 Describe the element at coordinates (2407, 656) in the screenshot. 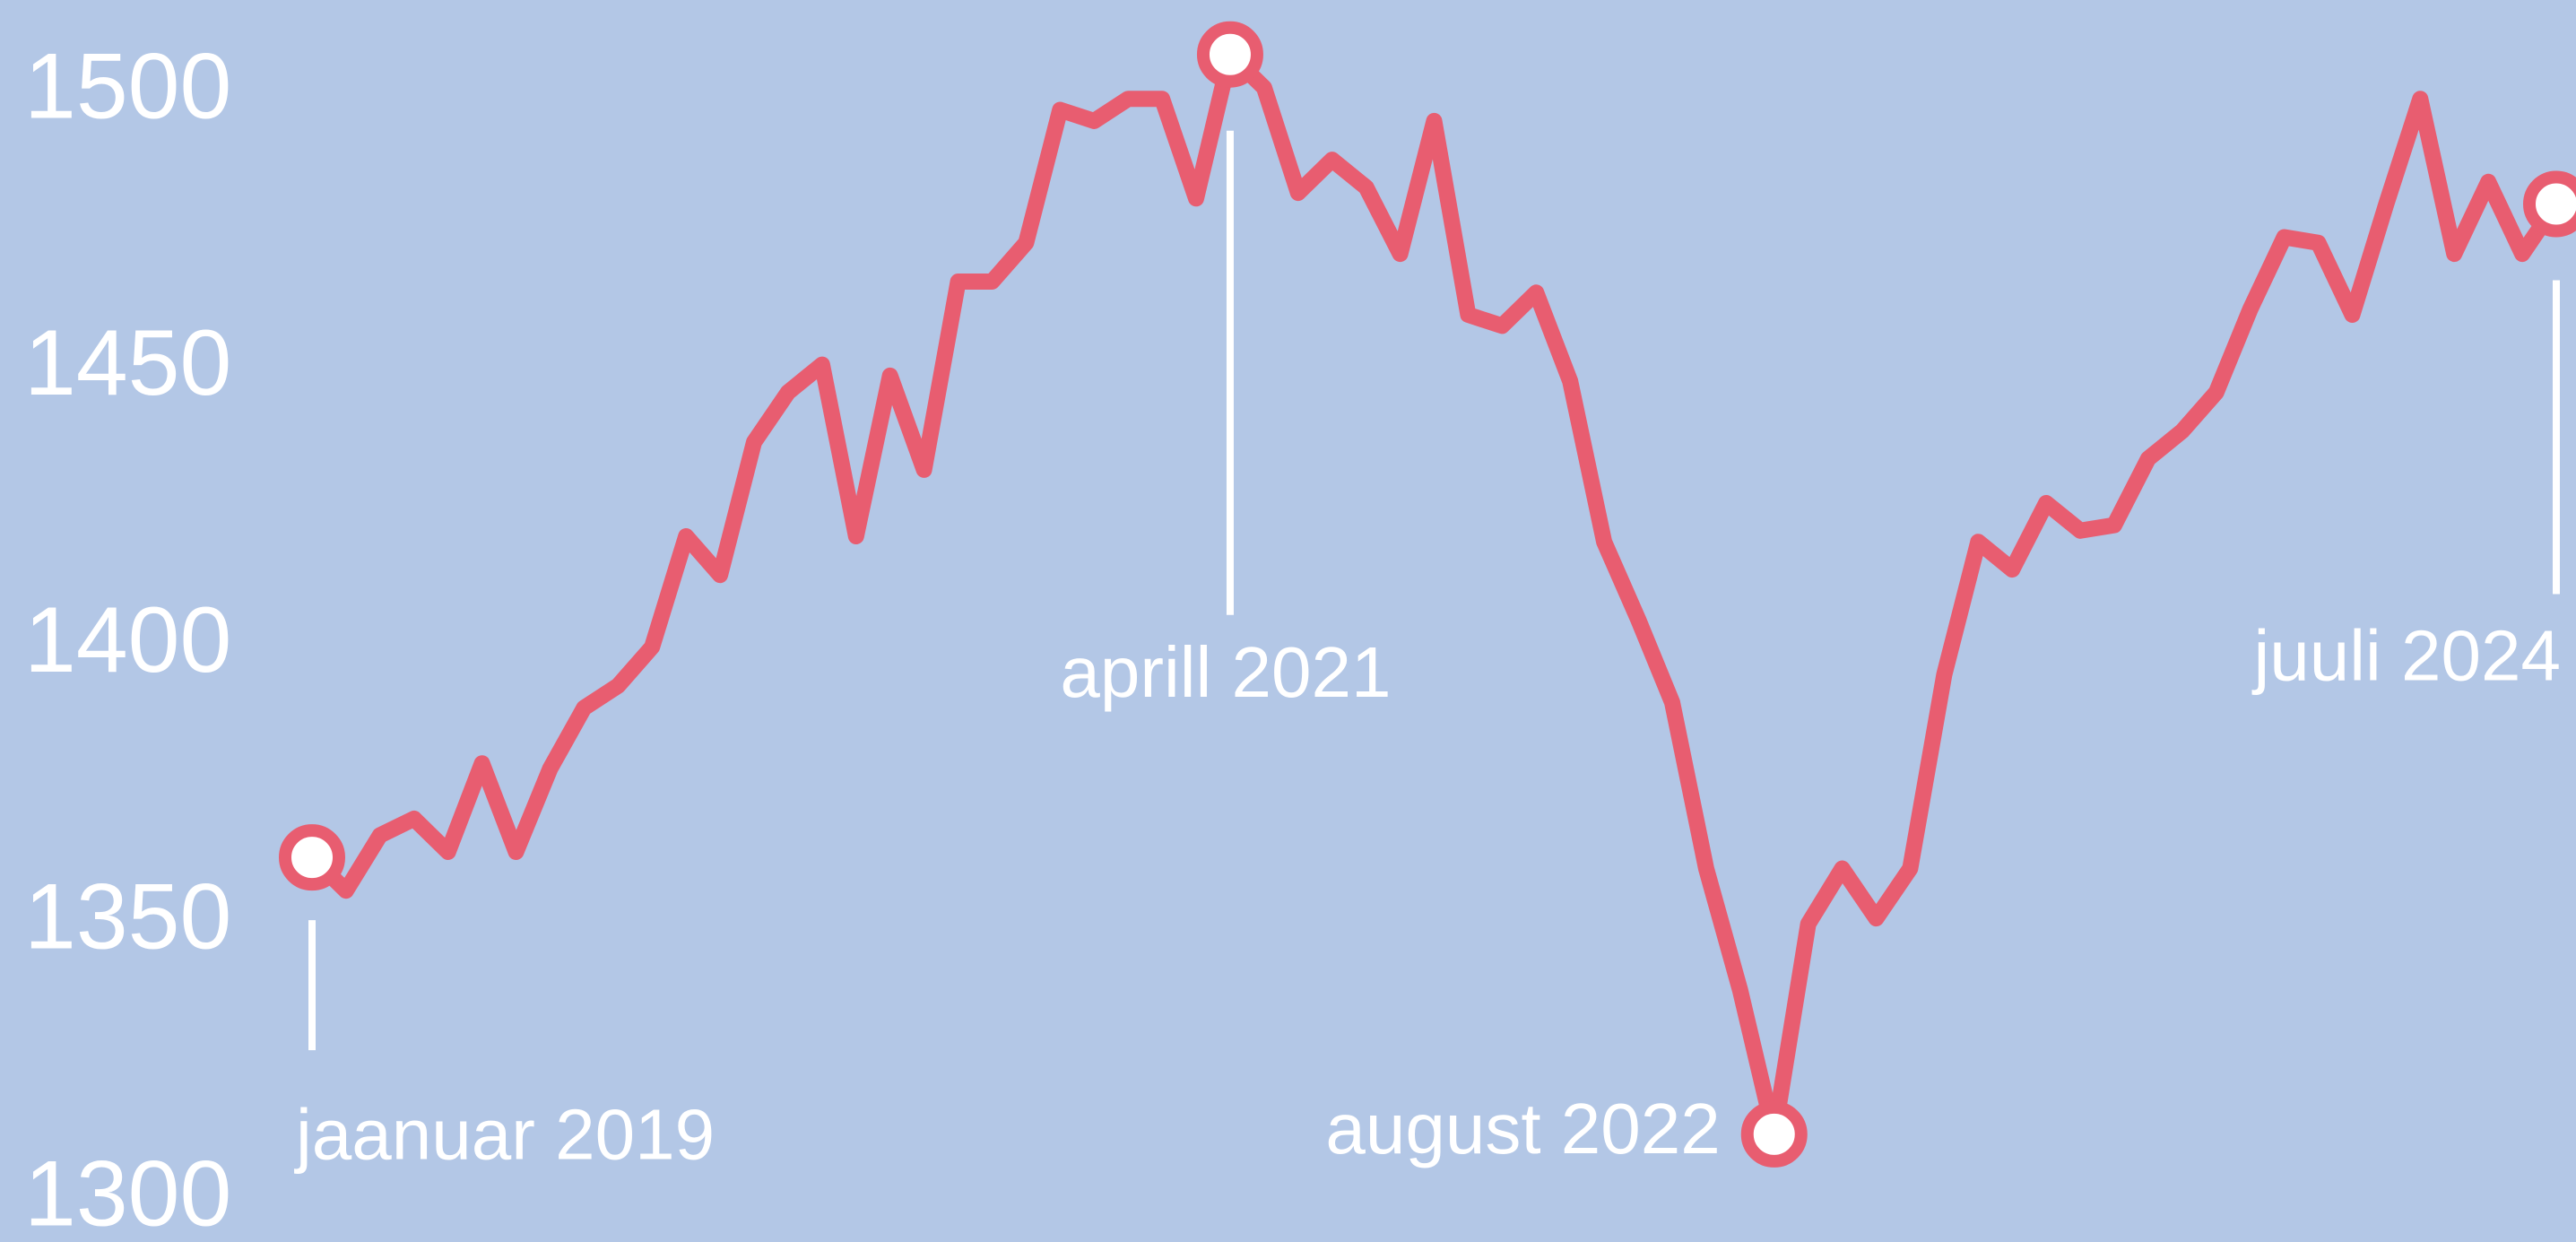

I see `annotation-label: juuli 2024` at that location.